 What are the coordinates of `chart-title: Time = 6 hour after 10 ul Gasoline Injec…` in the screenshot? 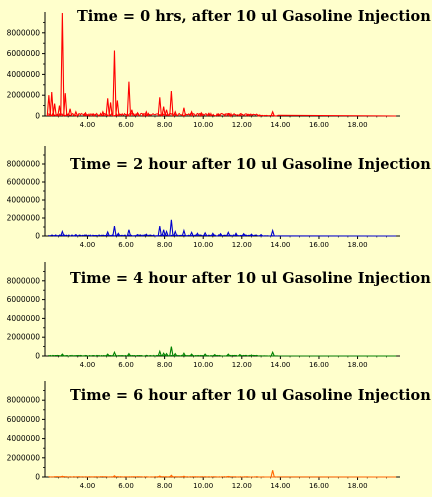 It's located at (250, 395).